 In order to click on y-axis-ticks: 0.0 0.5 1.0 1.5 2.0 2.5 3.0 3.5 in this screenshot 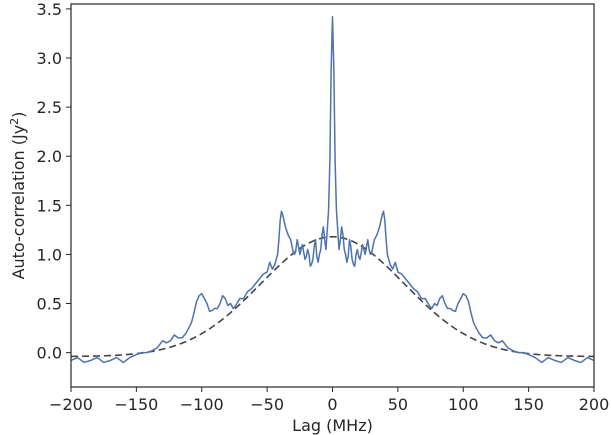, I will do `click(54, 181)`.